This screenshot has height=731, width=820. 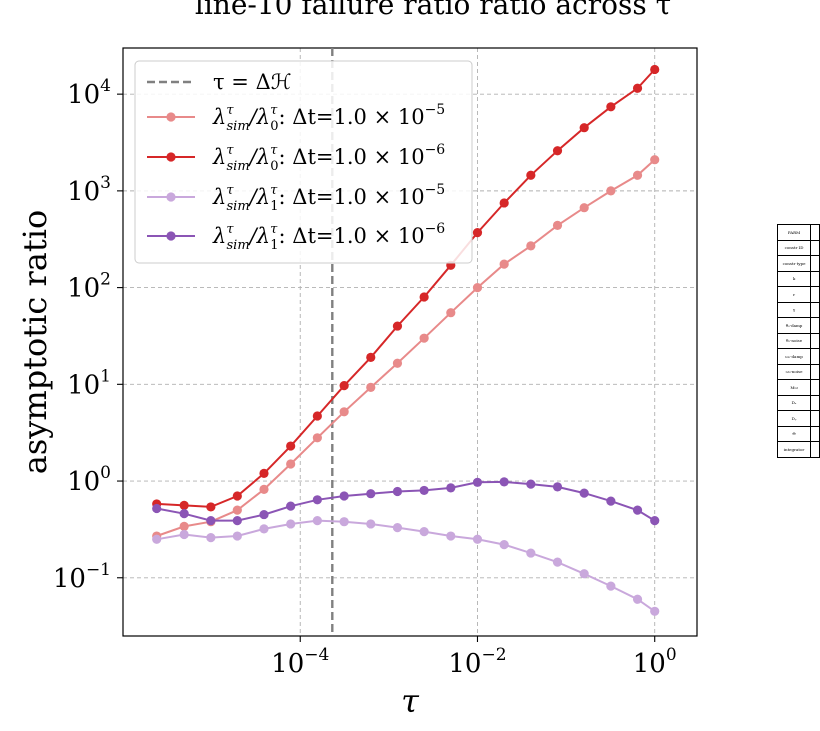 What do you see at coordinates (82, 577) in the screenshot?
I see `y-tick-label: 10⁻¹` at bounding box center [82, 577].